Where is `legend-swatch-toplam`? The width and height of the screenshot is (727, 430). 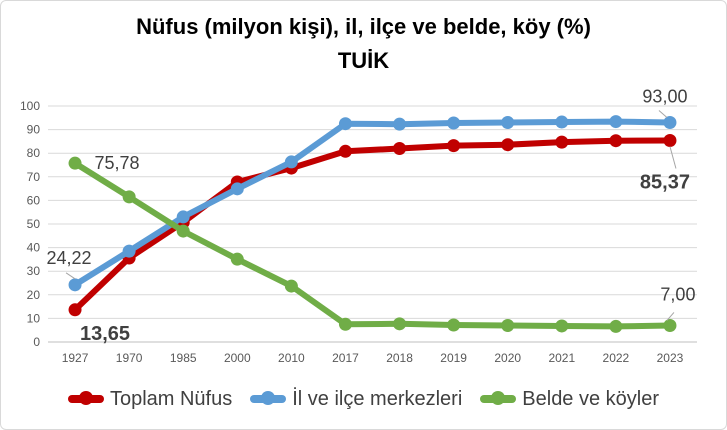
legend-swatch-toplam is located at coordinates (85, 398).